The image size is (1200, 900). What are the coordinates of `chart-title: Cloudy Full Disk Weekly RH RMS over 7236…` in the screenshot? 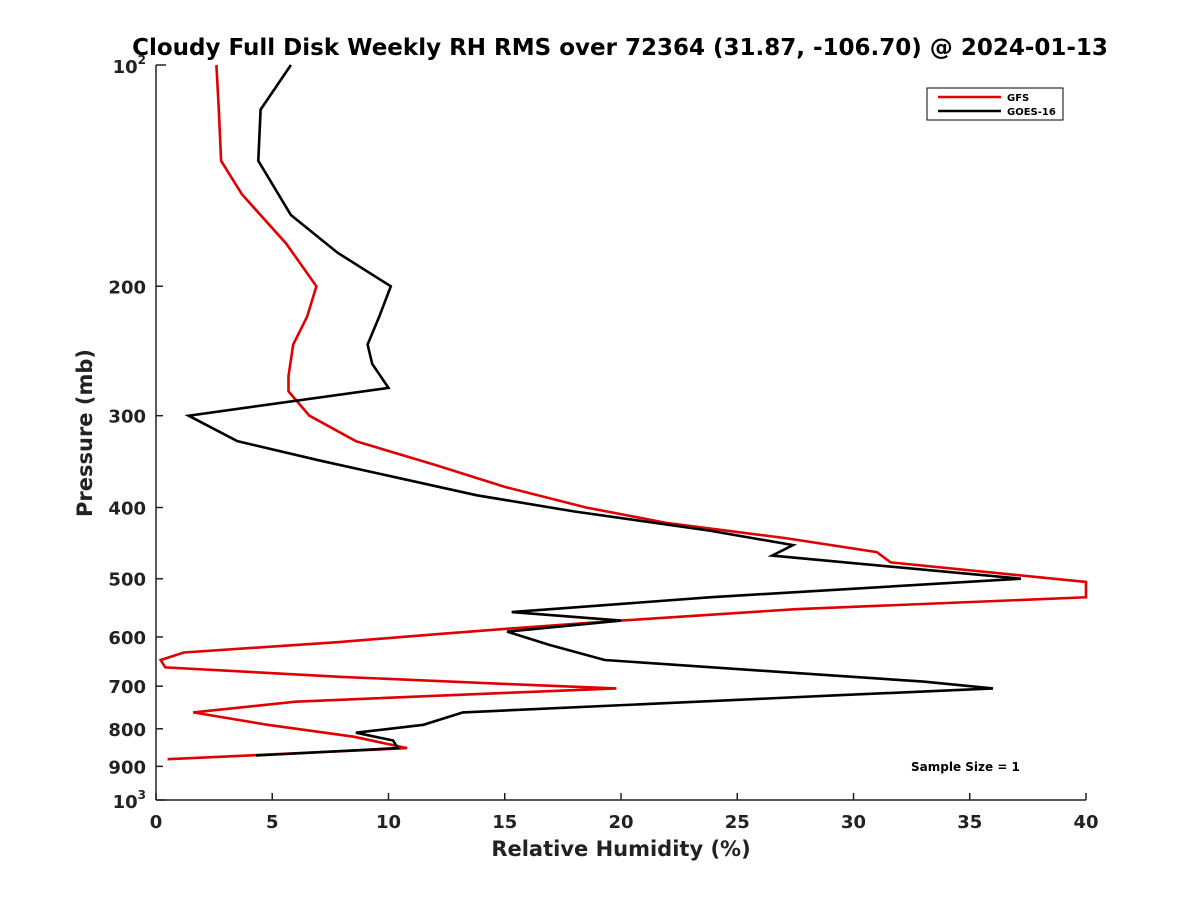 It's located at (620, 48).